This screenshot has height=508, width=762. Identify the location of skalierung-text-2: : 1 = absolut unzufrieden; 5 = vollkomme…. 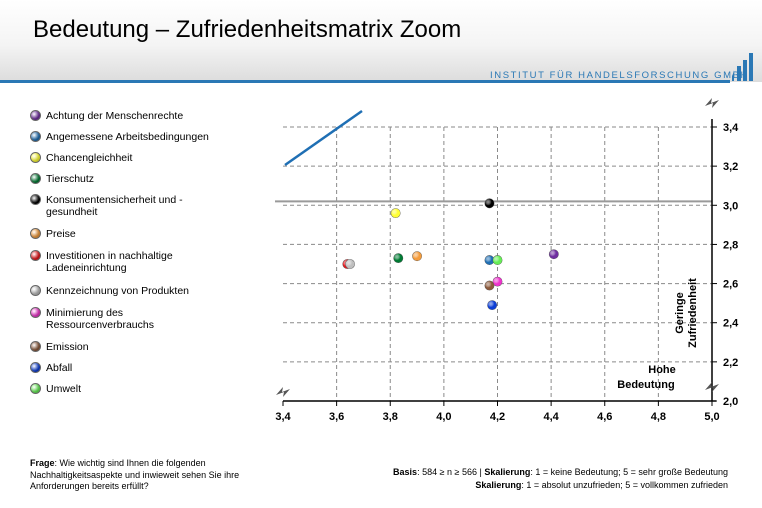
(624, 484).